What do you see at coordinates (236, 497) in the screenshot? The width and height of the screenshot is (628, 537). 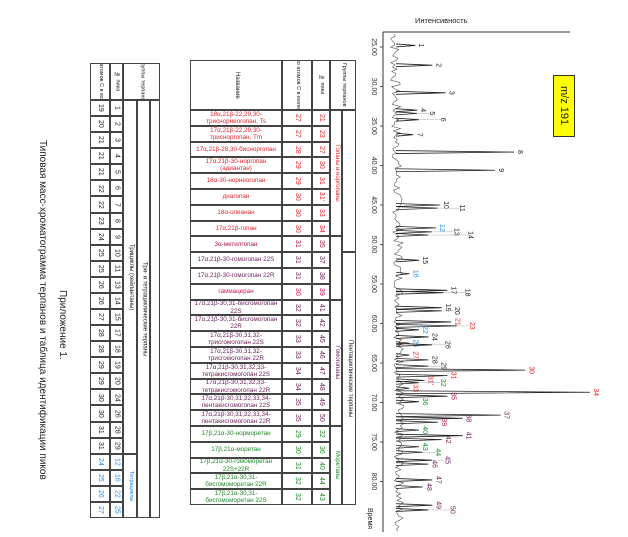 I see `compound-name-cell: 17β,21α-30,31-бисгомоморетан 22S` at bounding box center [236, 497].